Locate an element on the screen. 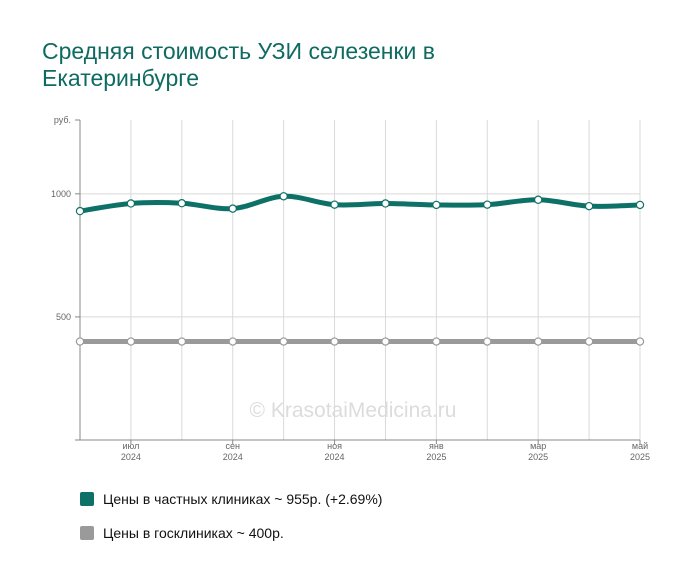 The image size is (700, 583). legend-item-private: Цены в частных клиниках ~ 955р. (+2.69%) is located at coordinates (231, 499).